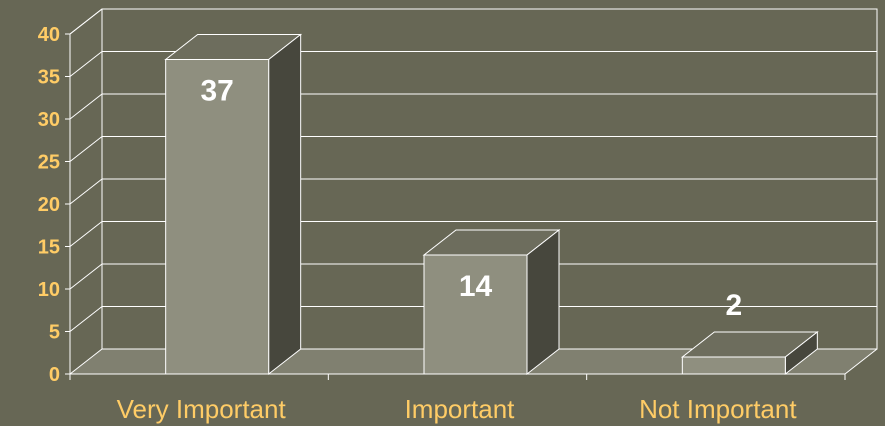 Image resolution: width=885 pixels, height=426 pixels. What do you see at coordinates (49, 290) in the screenshot?
I see `y-tick-label: 10` at bounding box center [49, 290].